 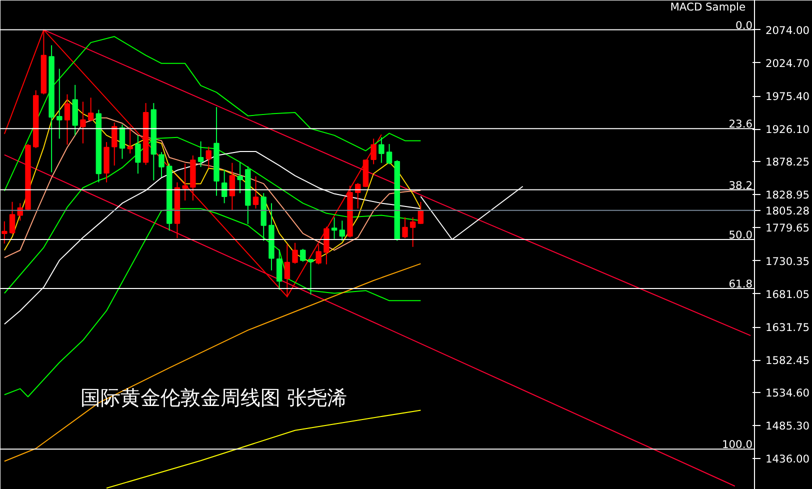 I want to click on y-tick-label: 1631.75, so click(x=788, y=327).